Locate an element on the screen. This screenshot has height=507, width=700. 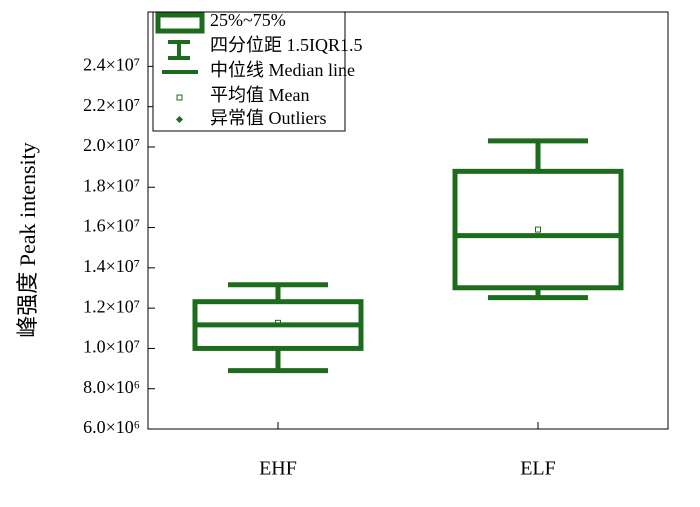
y-tick-label: 2.2×10⁷ is located at coordinates (111, 105).